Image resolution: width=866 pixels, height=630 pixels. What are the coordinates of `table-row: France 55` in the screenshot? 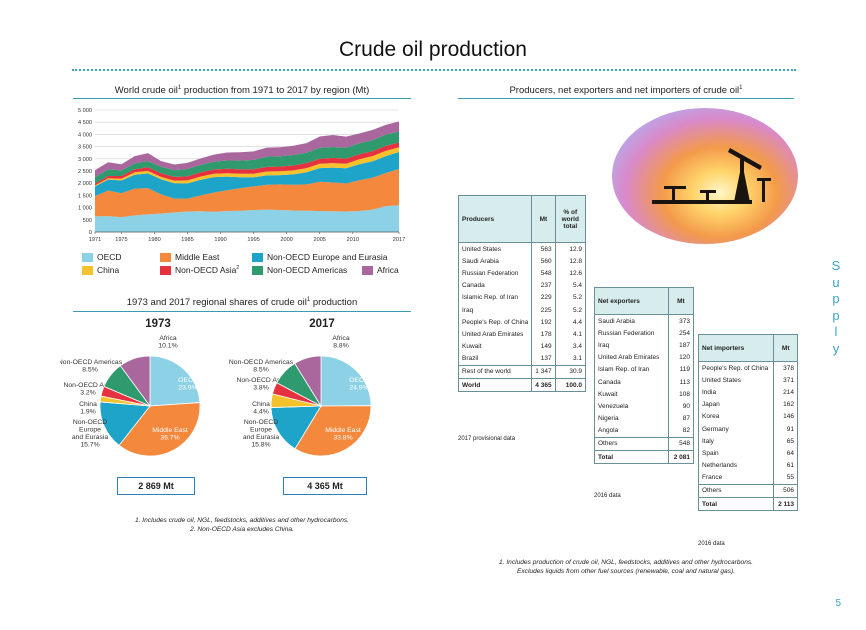 It's located at (748, 478).